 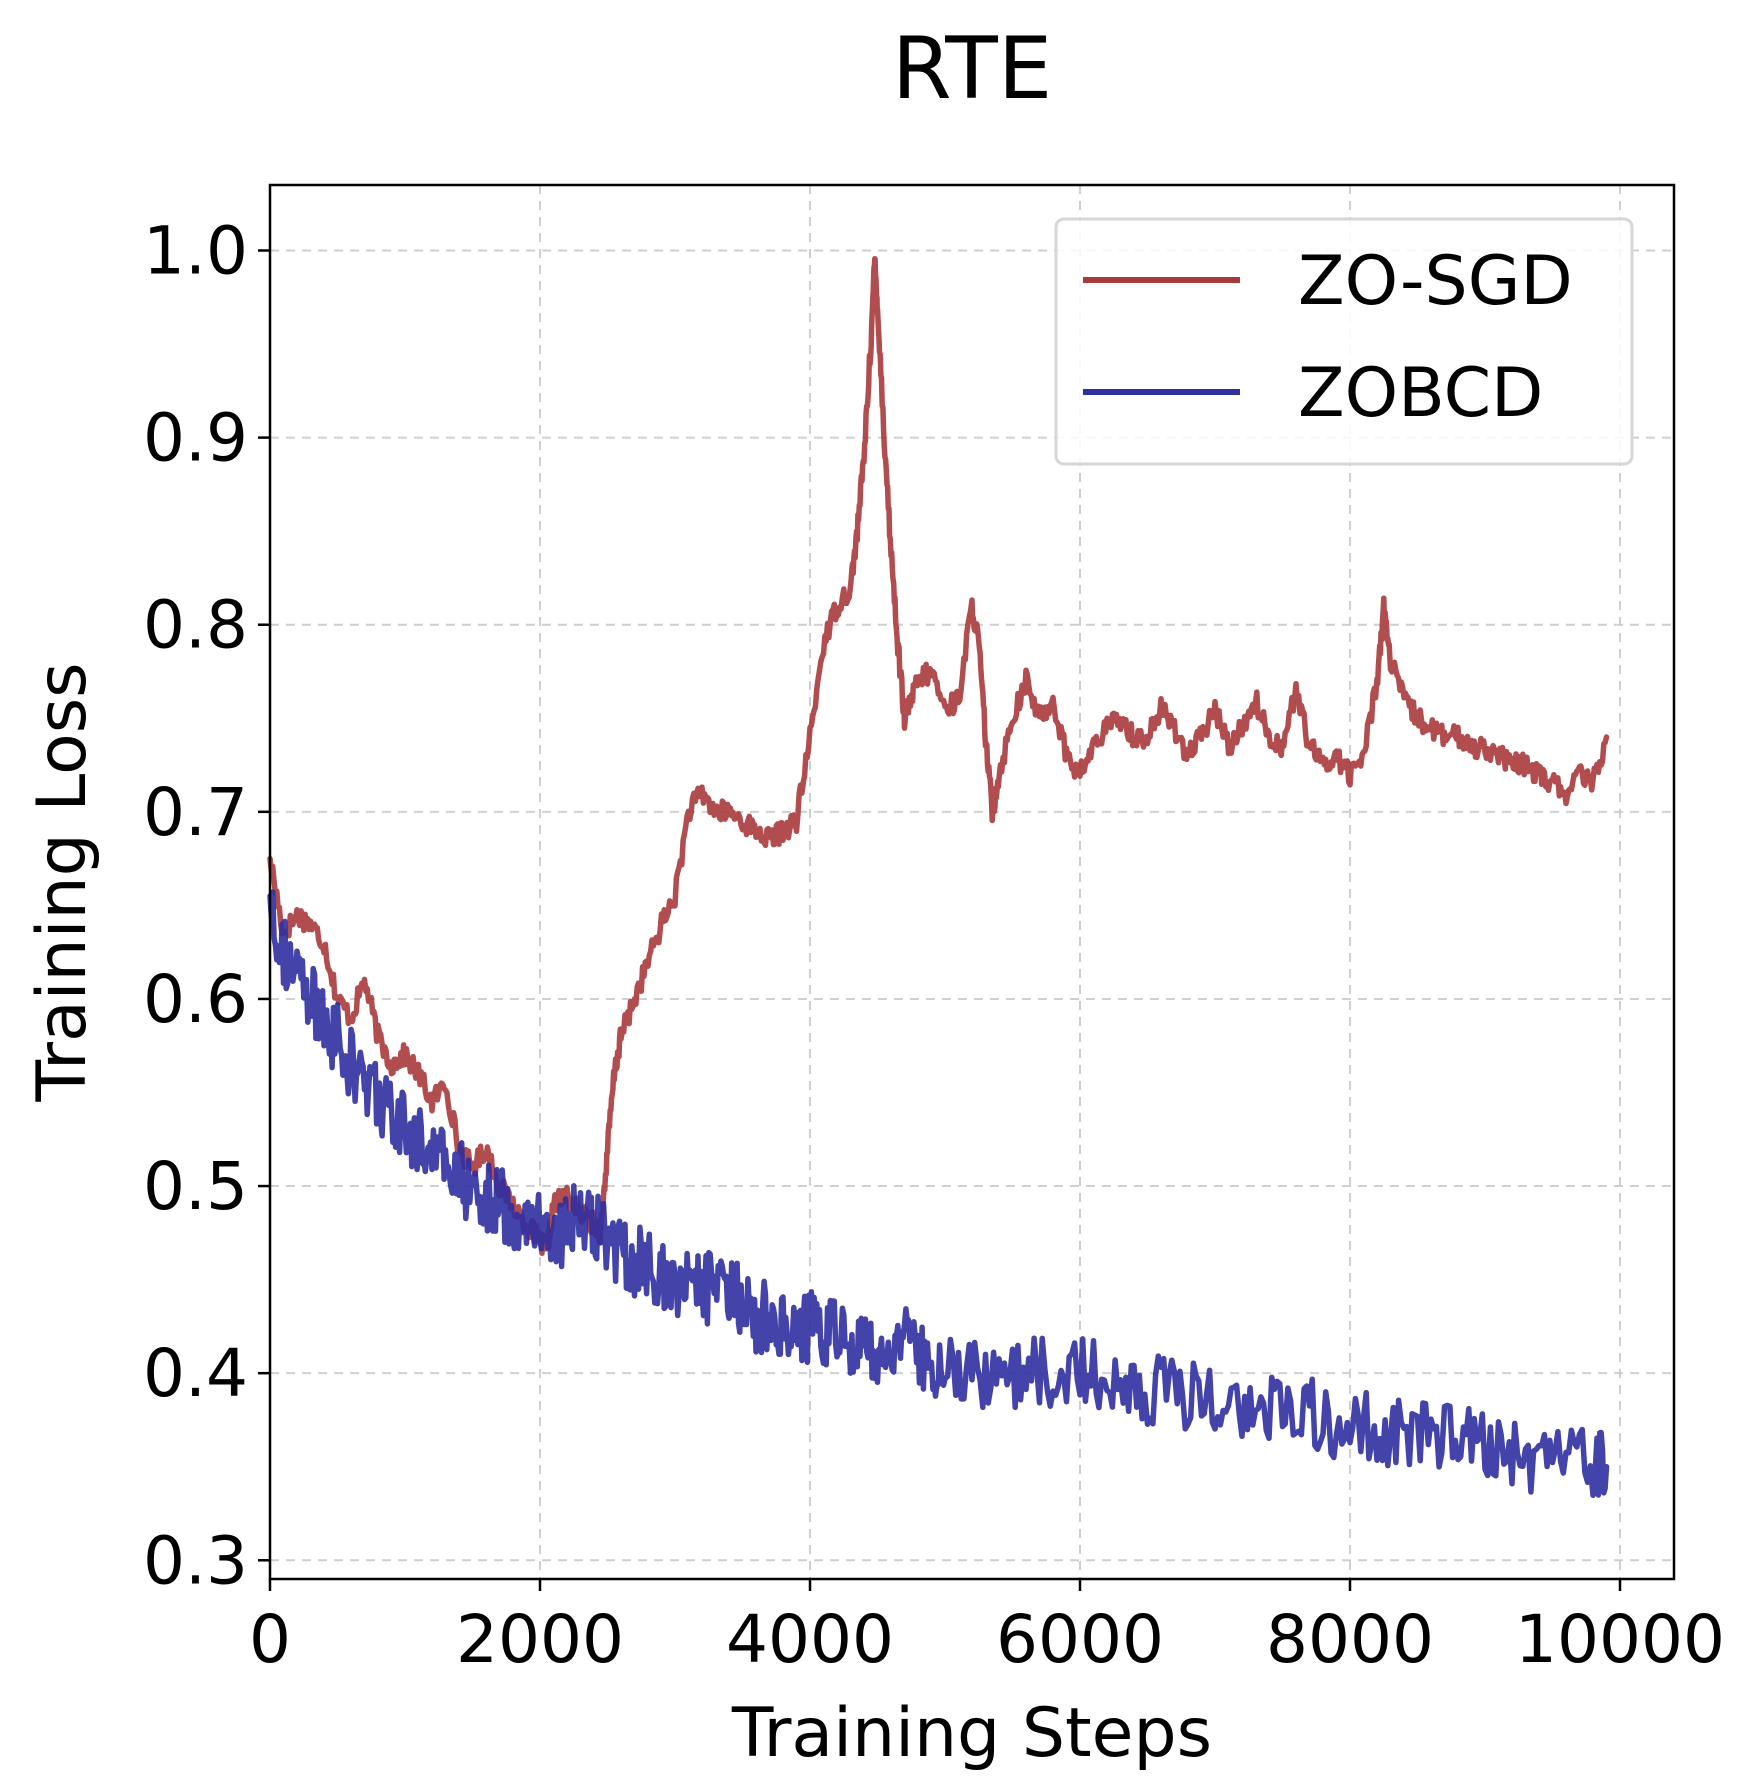 I want to click on x-tick-label: 0, so click(x=270, y=1639).